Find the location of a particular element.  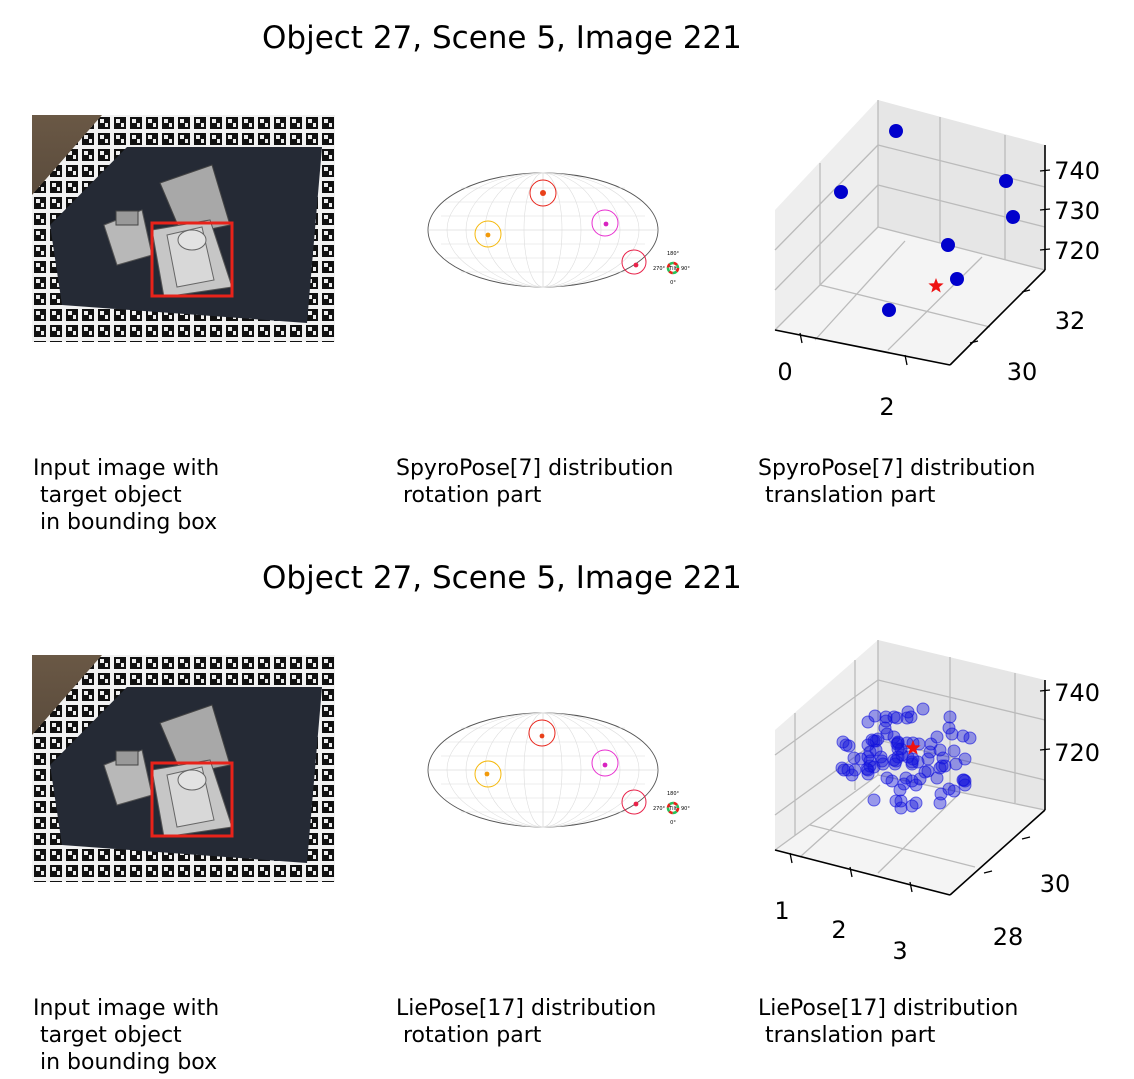

row2-title: Object 27, Scene 5, Image 221 is located at coordinates (502, 578).